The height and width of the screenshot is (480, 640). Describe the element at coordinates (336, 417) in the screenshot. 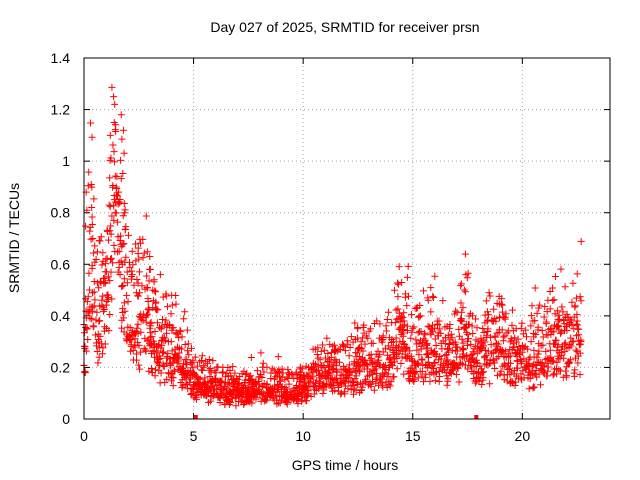

I see `gap-markers` at that location.